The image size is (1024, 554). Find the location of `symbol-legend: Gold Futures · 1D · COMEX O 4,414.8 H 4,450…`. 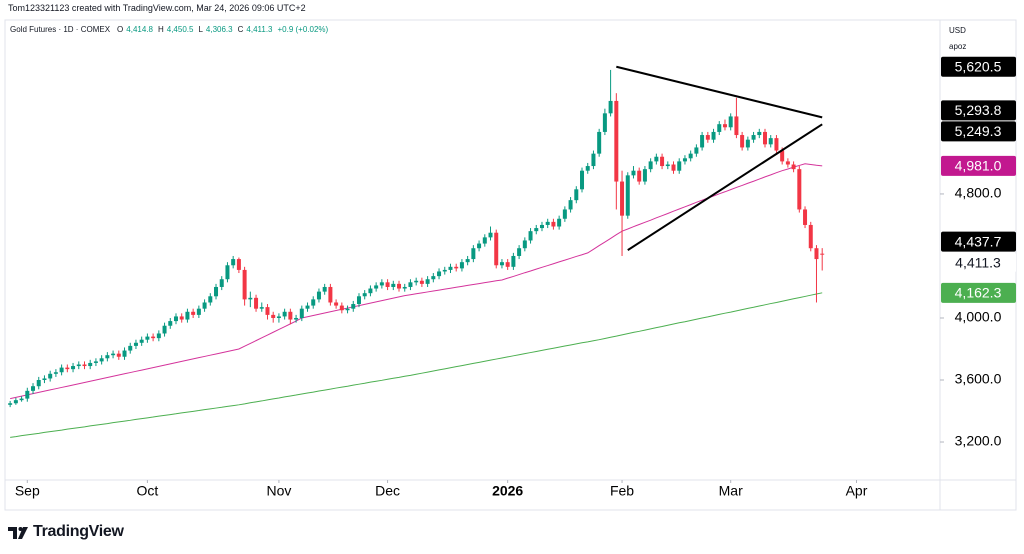

symbol-legend: Gold Futures · 1D · COMEX O 4,414.8 H 4,450… is located at coordinates (170, 29).